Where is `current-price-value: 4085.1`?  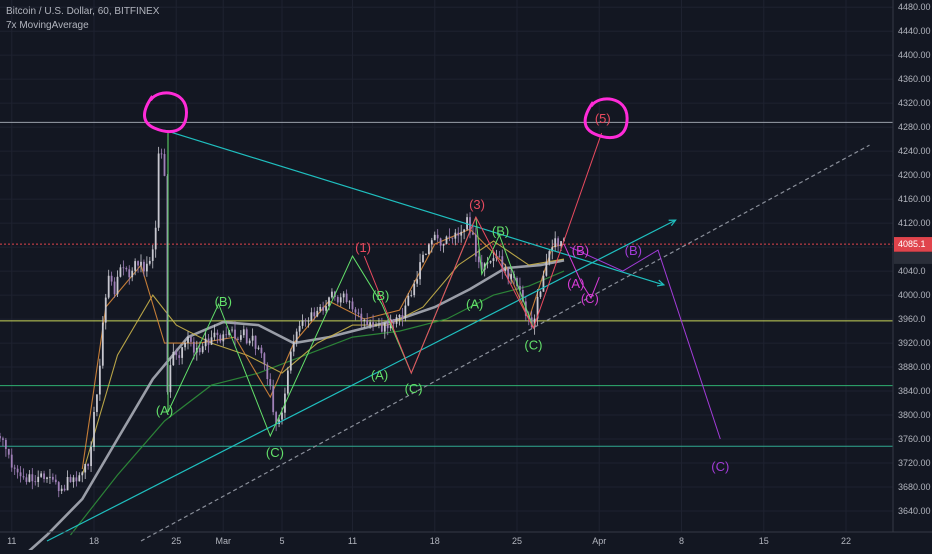
current-price-value: 4085.1 is located at coordinates (912, 244).